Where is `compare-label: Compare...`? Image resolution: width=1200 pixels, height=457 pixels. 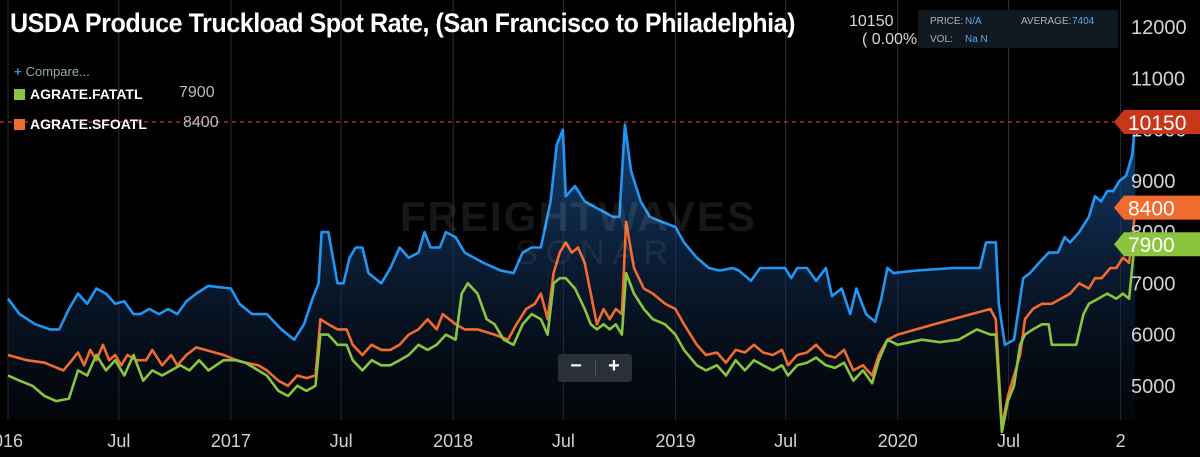 compare-label: Compare... is located at coordinates (57, 71).